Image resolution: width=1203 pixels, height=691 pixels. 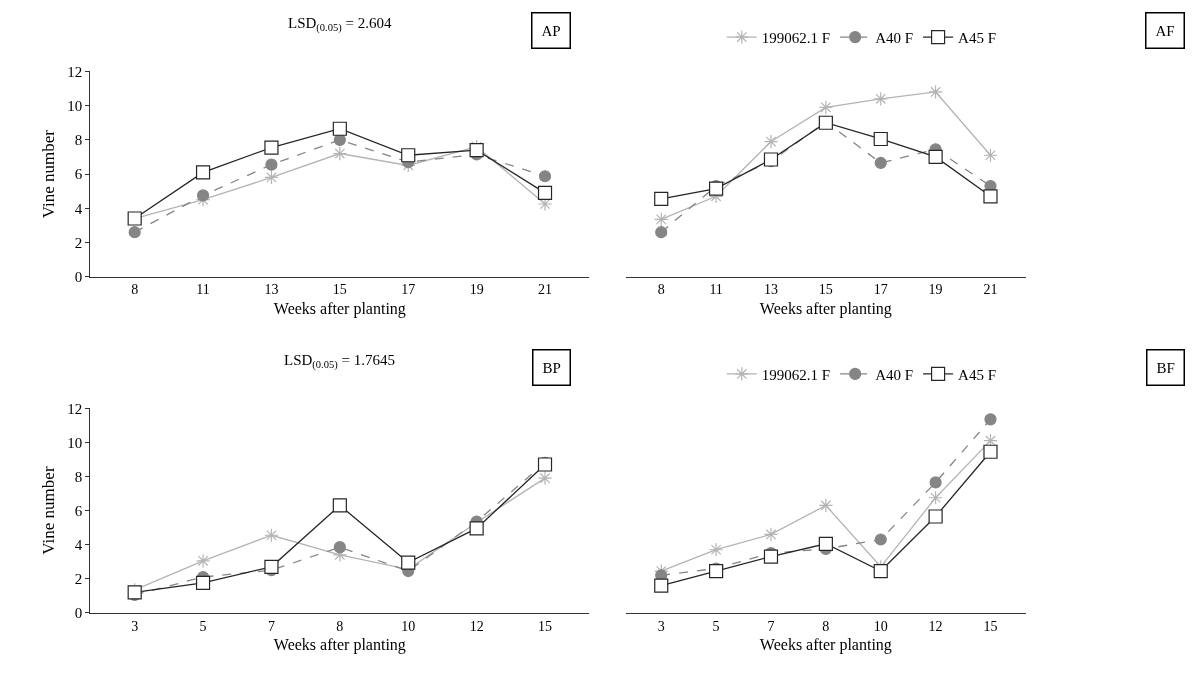 I want to click on text: BF, so click(x=1165, y=367).